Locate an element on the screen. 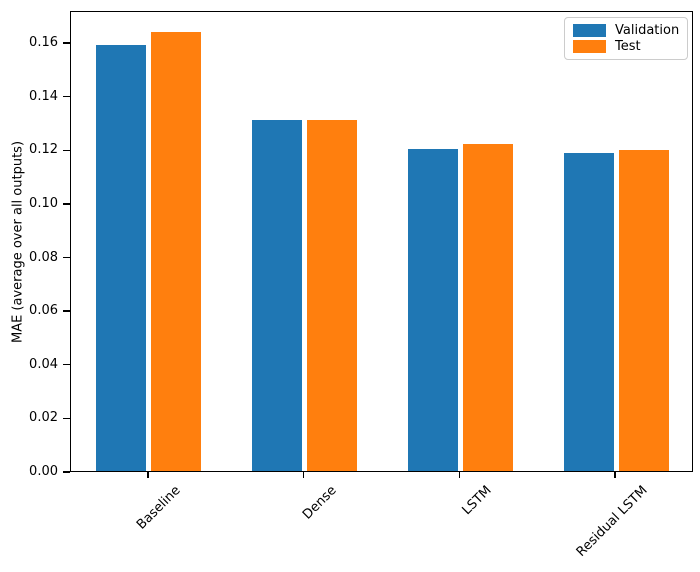  legend: Validation Test is located at coordinates (626, 38).